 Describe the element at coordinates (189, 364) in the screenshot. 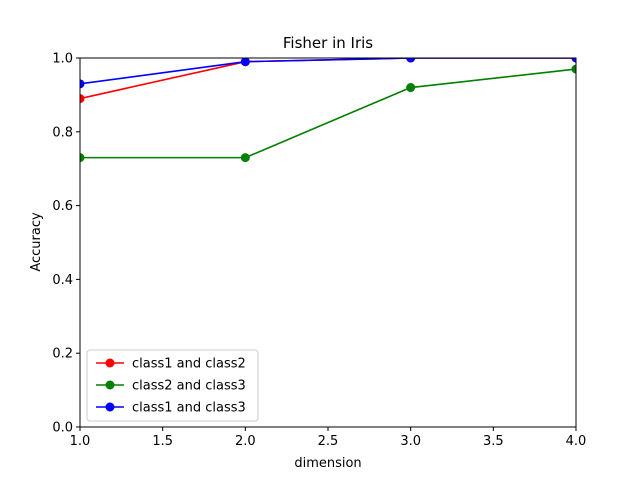

I see `legend-label: class1 and class2` at that location.